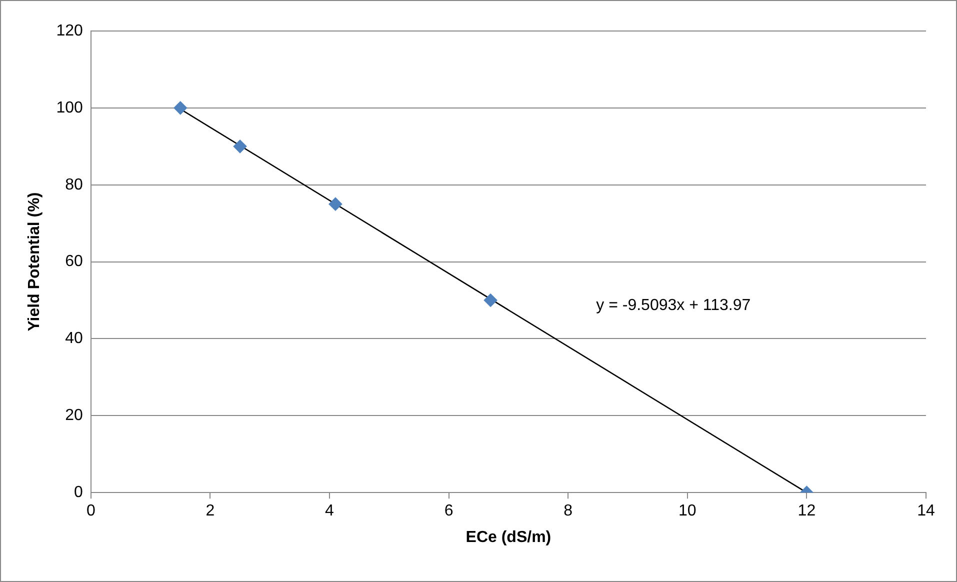 The image size is (957, 582). What do you see at coordinates (673, 305) in the screenshot?
I see `annotation: y = -9.5093x + 113.97` at bounding box center [673, 305].